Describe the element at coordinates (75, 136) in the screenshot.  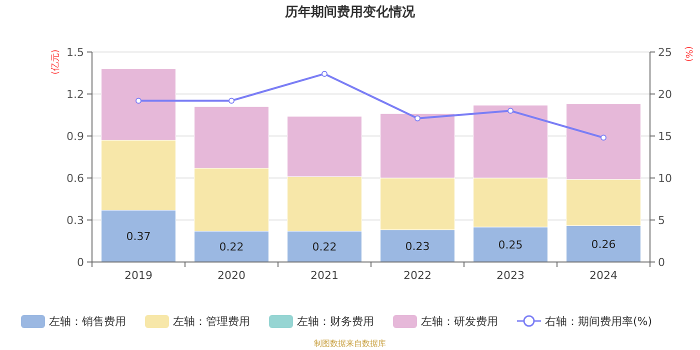
I see `y-tick-label: 0.9` at that location.